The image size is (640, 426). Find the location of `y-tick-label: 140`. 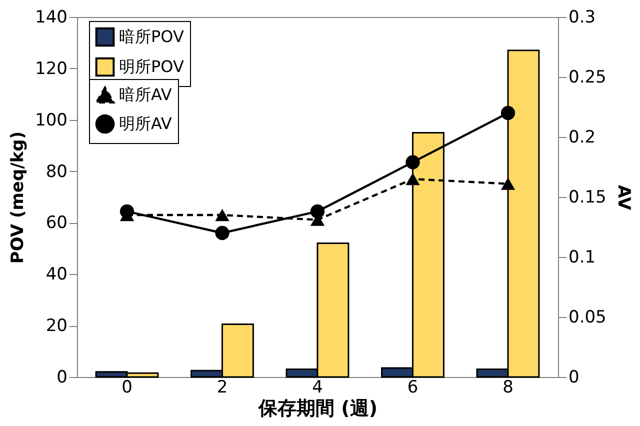

y-tick-label: 140 is located at coordinates (51, 18).